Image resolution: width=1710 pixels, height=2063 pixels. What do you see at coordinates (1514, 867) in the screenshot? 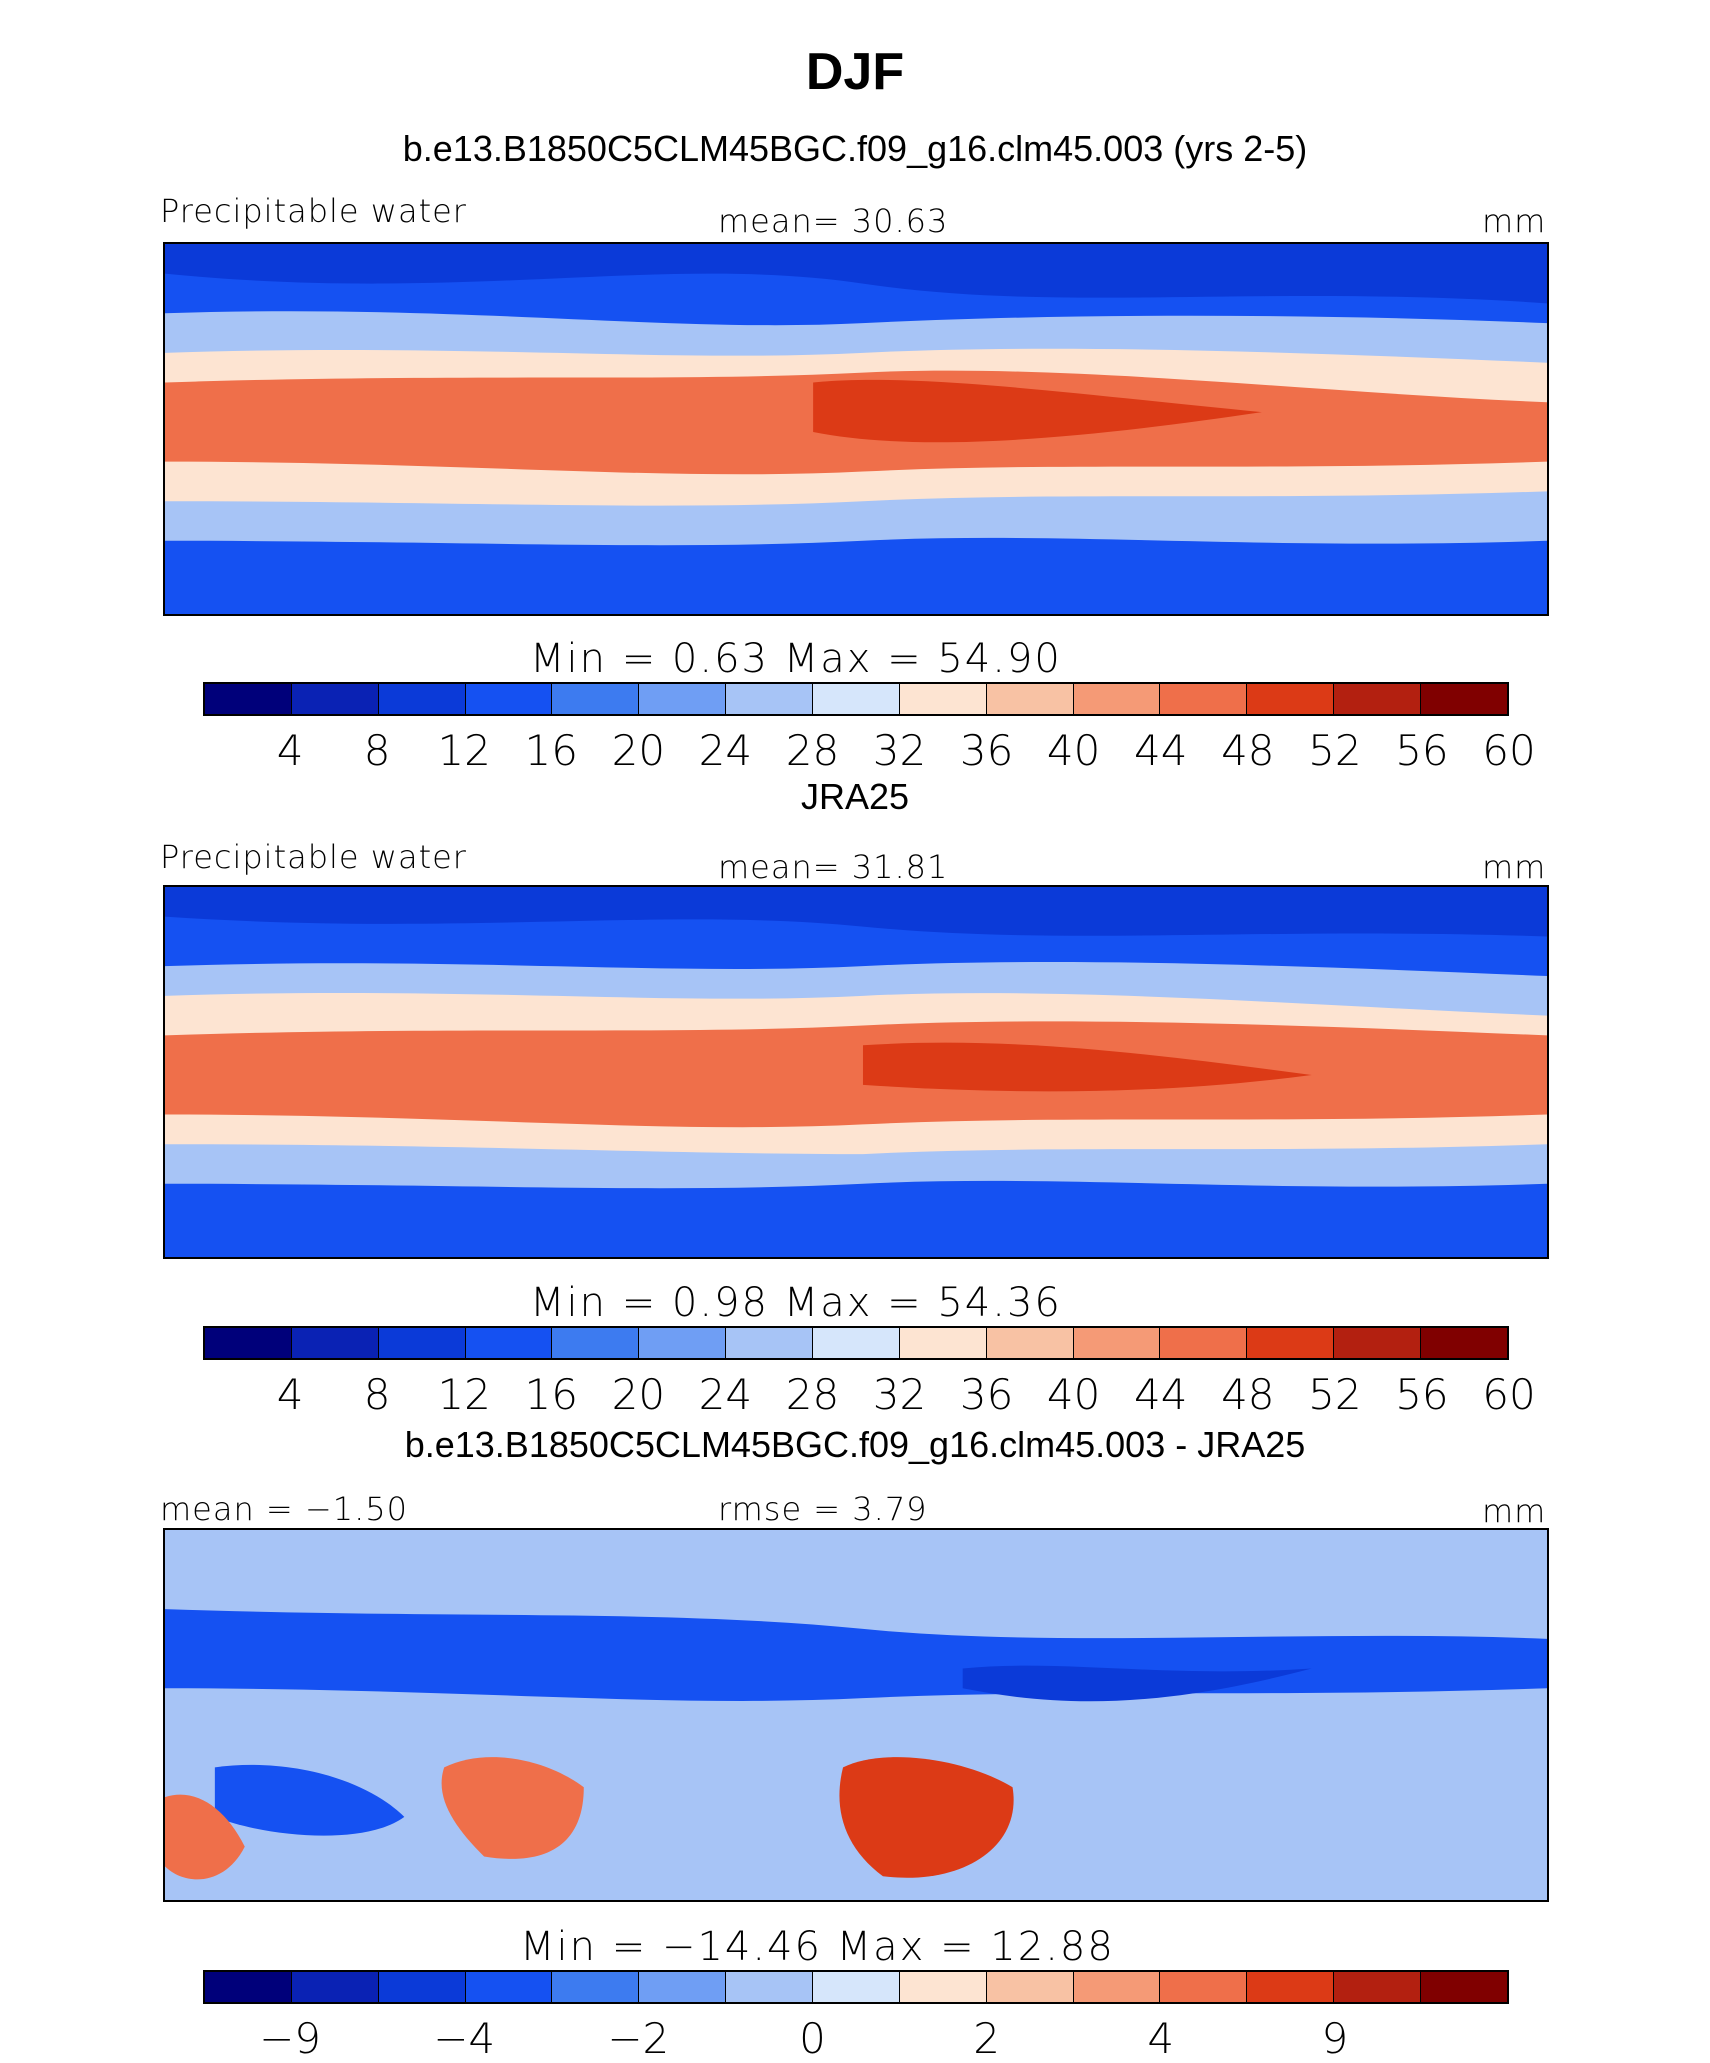
I see `panel-2-unit-label: mm` at bounding box center [1514, 867].